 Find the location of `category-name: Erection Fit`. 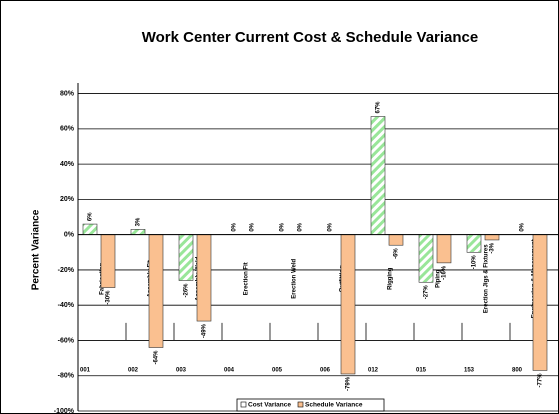

category-name: Erection Fit is located at coordinates (247, 278).